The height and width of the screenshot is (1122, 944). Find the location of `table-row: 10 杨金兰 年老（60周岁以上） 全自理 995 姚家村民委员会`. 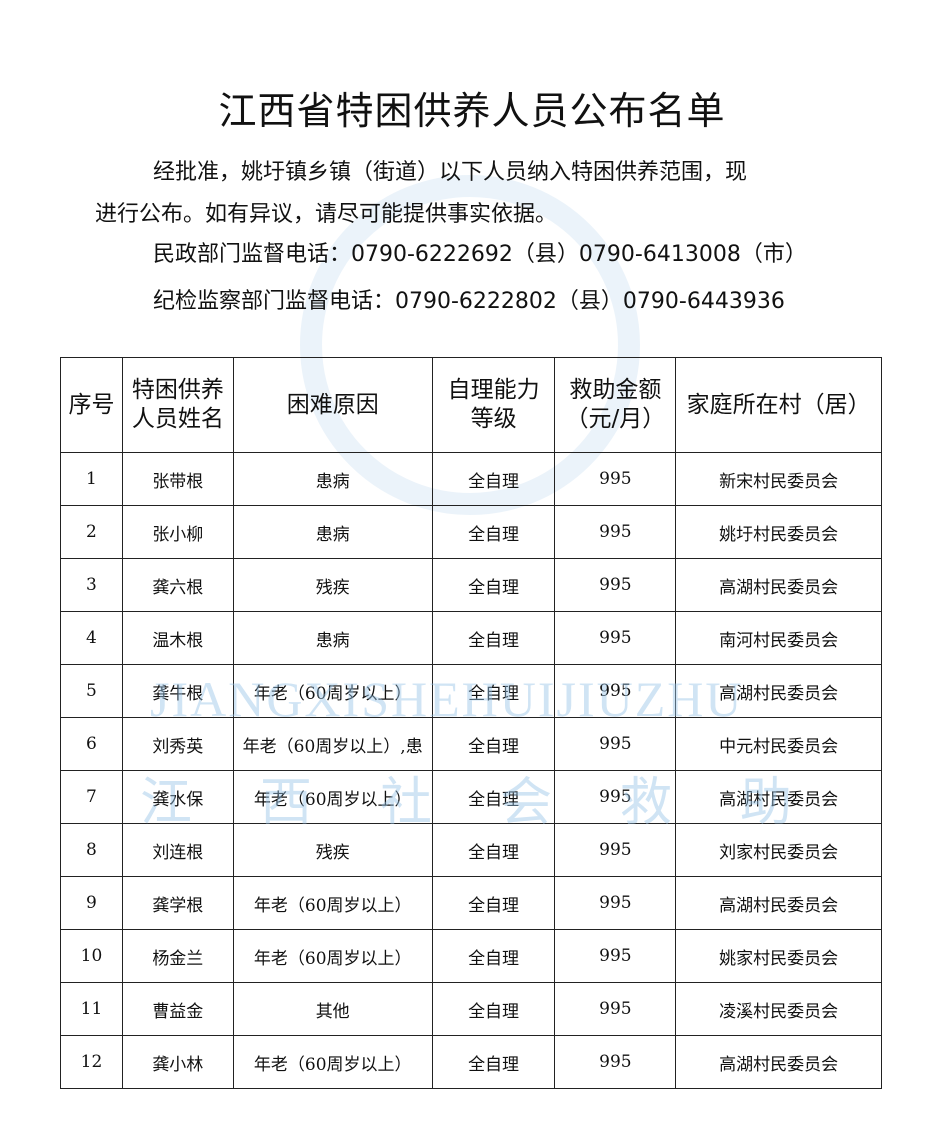

table-row: 10 杨金兰 年老（60周岁以上） 全自理 995 姚家村民委员会 is located at coordinates (471, 956).